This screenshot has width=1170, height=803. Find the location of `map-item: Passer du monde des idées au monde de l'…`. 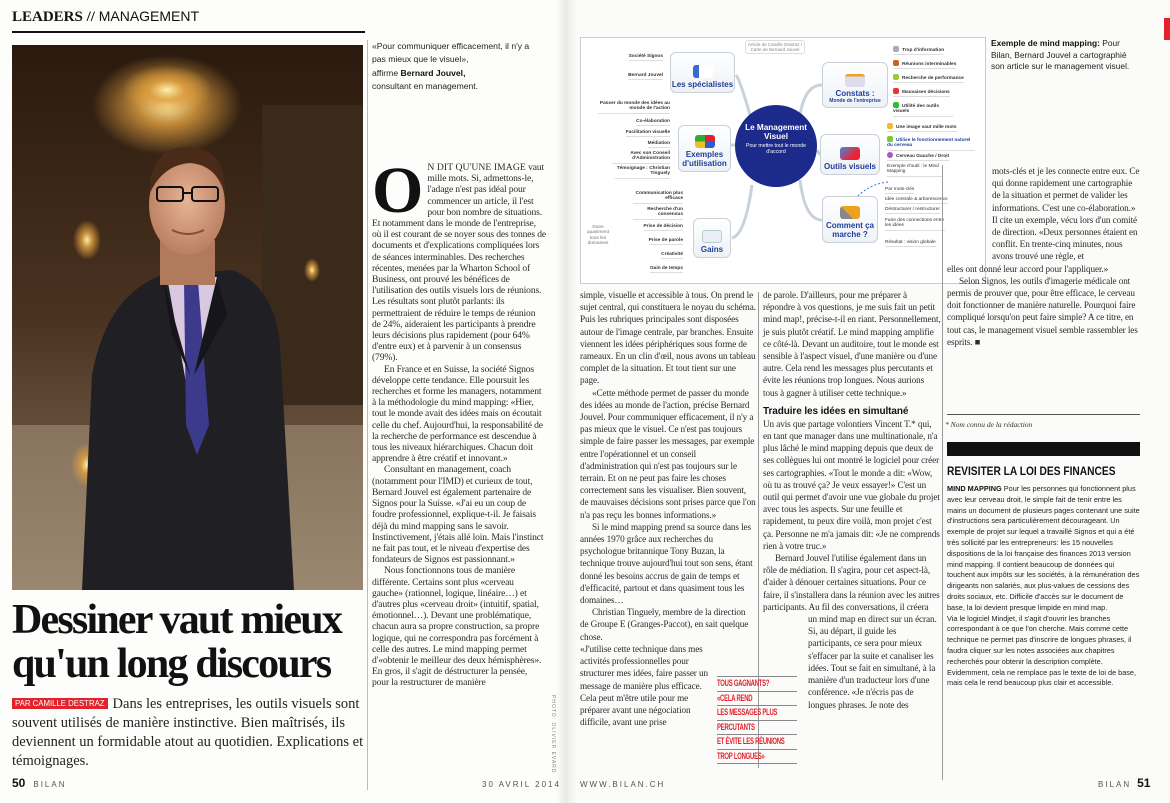

map-item: Passer du monde des idées au monde de l'… is located at coordinates (634, 107).